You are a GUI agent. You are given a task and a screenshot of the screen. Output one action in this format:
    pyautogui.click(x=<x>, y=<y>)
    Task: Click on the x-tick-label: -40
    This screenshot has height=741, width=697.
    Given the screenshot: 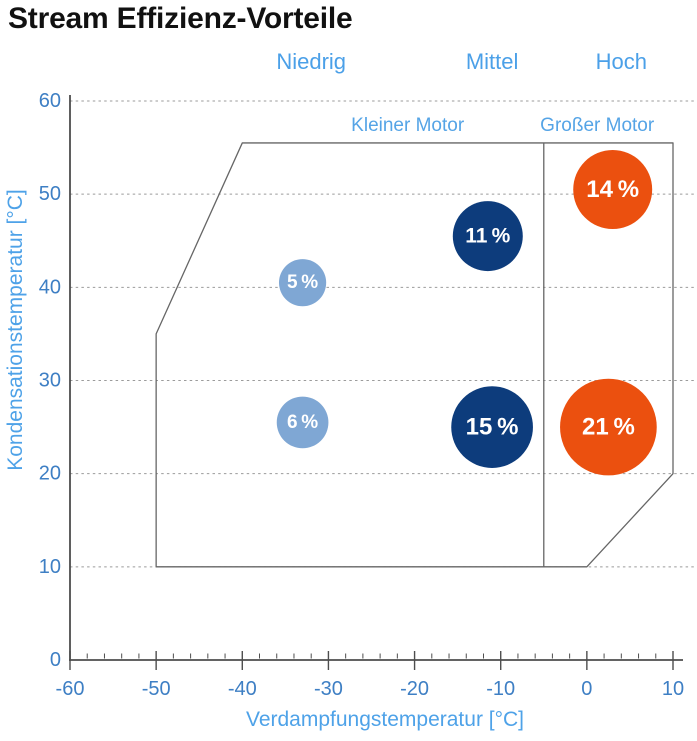 What is the action you would take?
    pyautogui.click(x=242, y=689)
    